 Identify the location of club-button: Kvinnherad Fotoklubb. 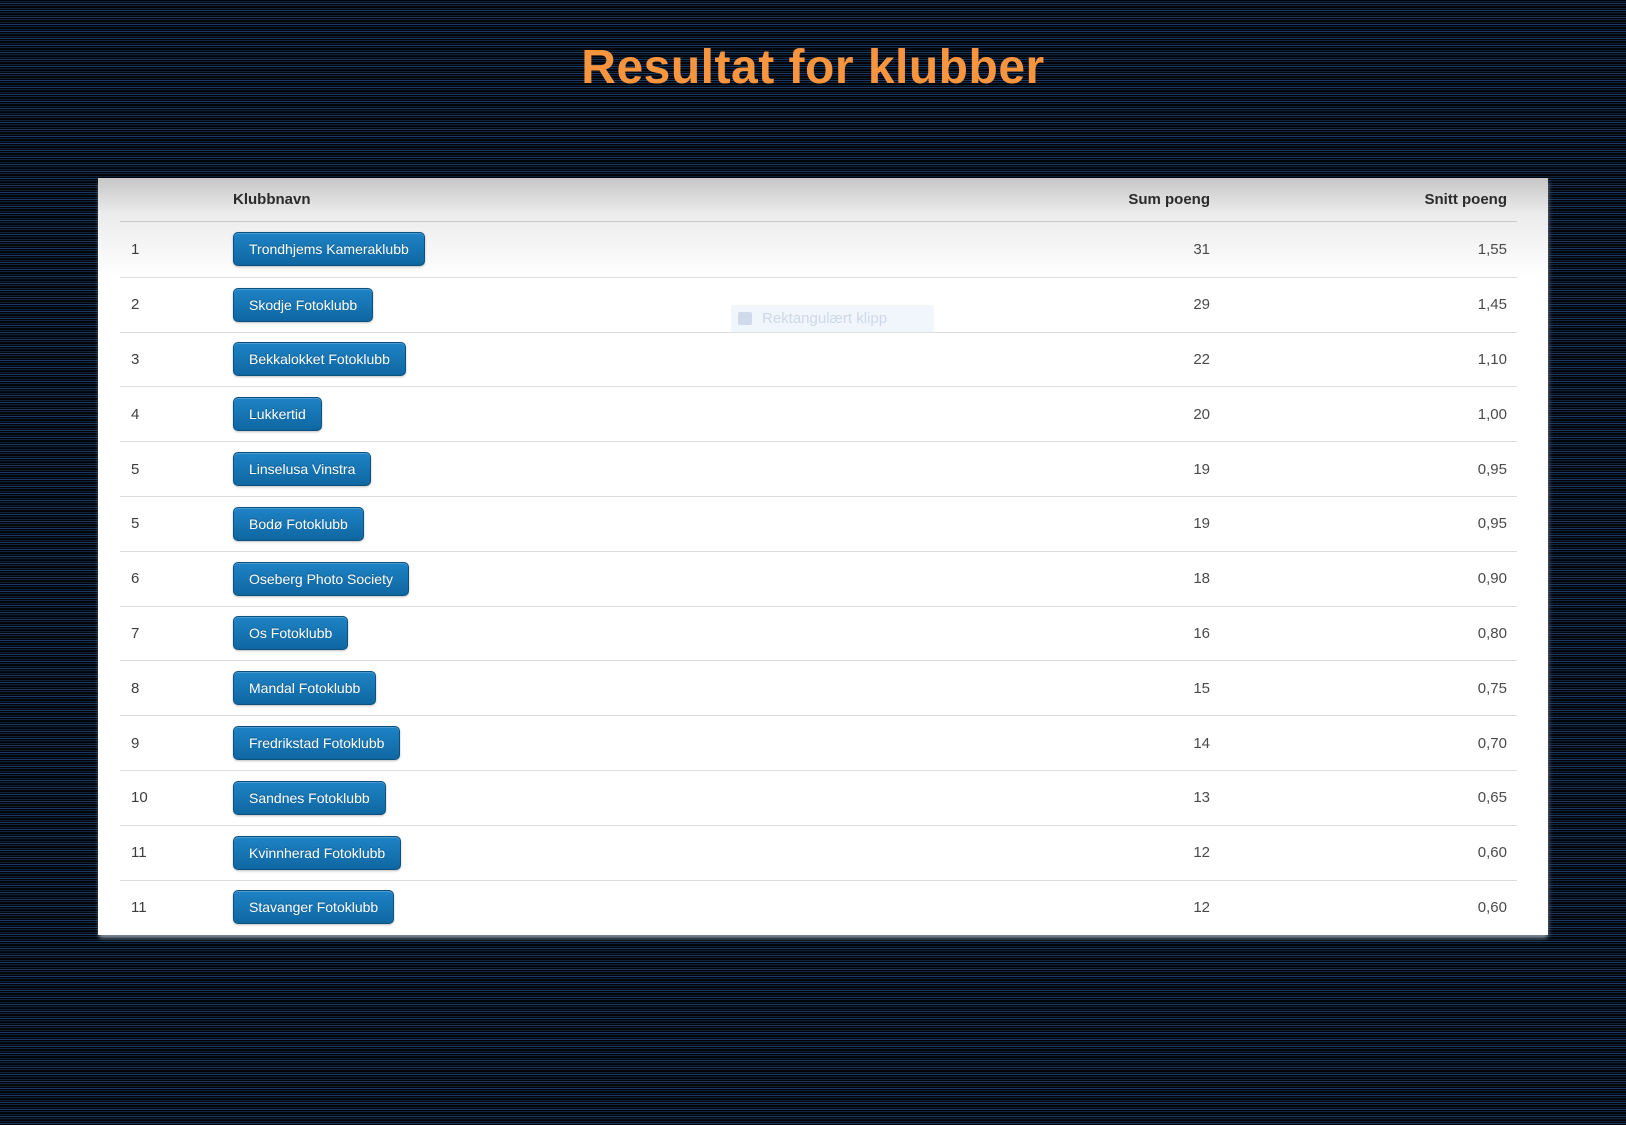
(317, 852).